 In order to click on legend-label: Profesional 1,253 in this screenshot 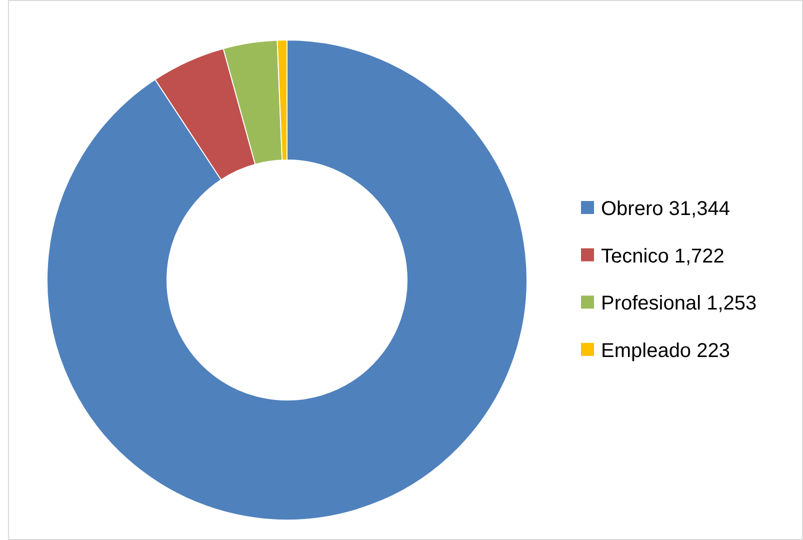, I will do `click(679, 303)`.